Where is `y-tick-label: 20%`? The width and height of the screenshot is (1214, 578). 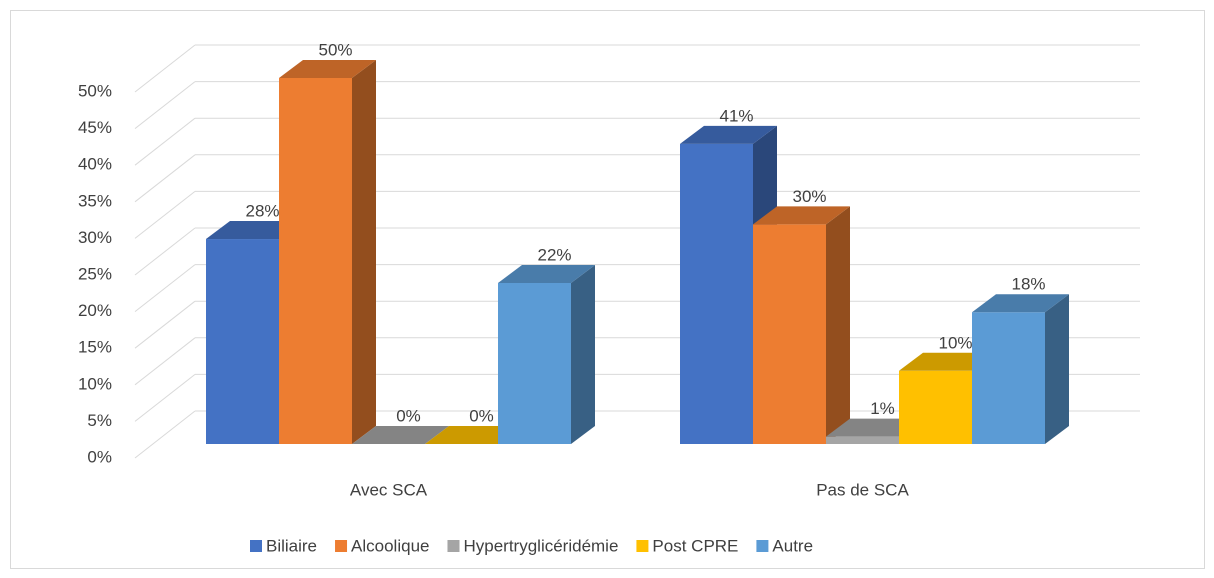 y-tick-label: 20% is located at coordinates (95, 310).